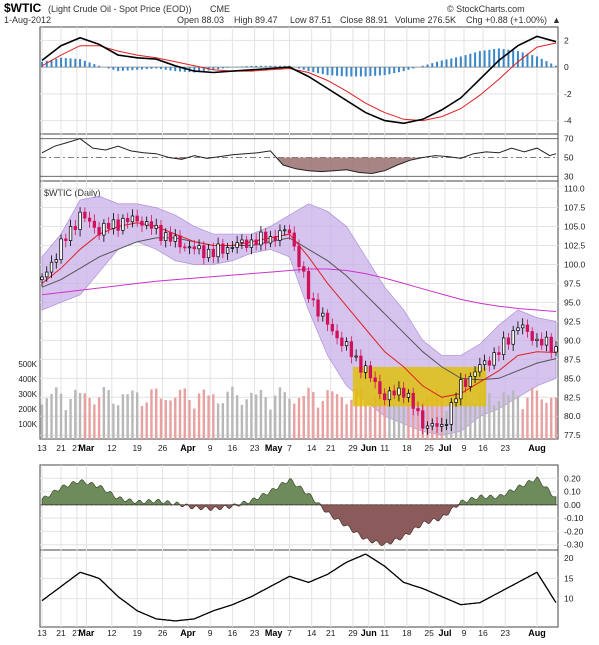 This screenshot has width=599, height=645. I want to click on x-axis-label: 25, so click(429, 448).